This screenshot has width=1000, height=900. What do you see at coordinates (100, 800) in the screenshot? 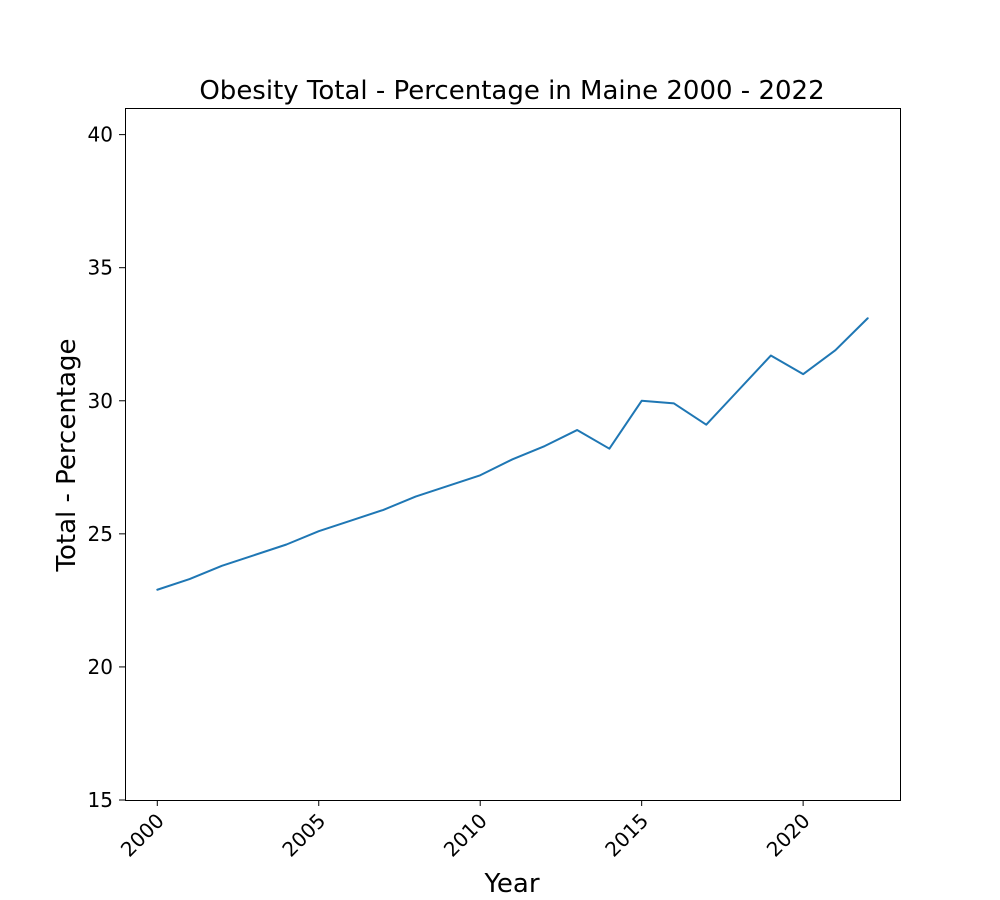
I see `y-tick-label: 15` at bounding box center [100, 800].